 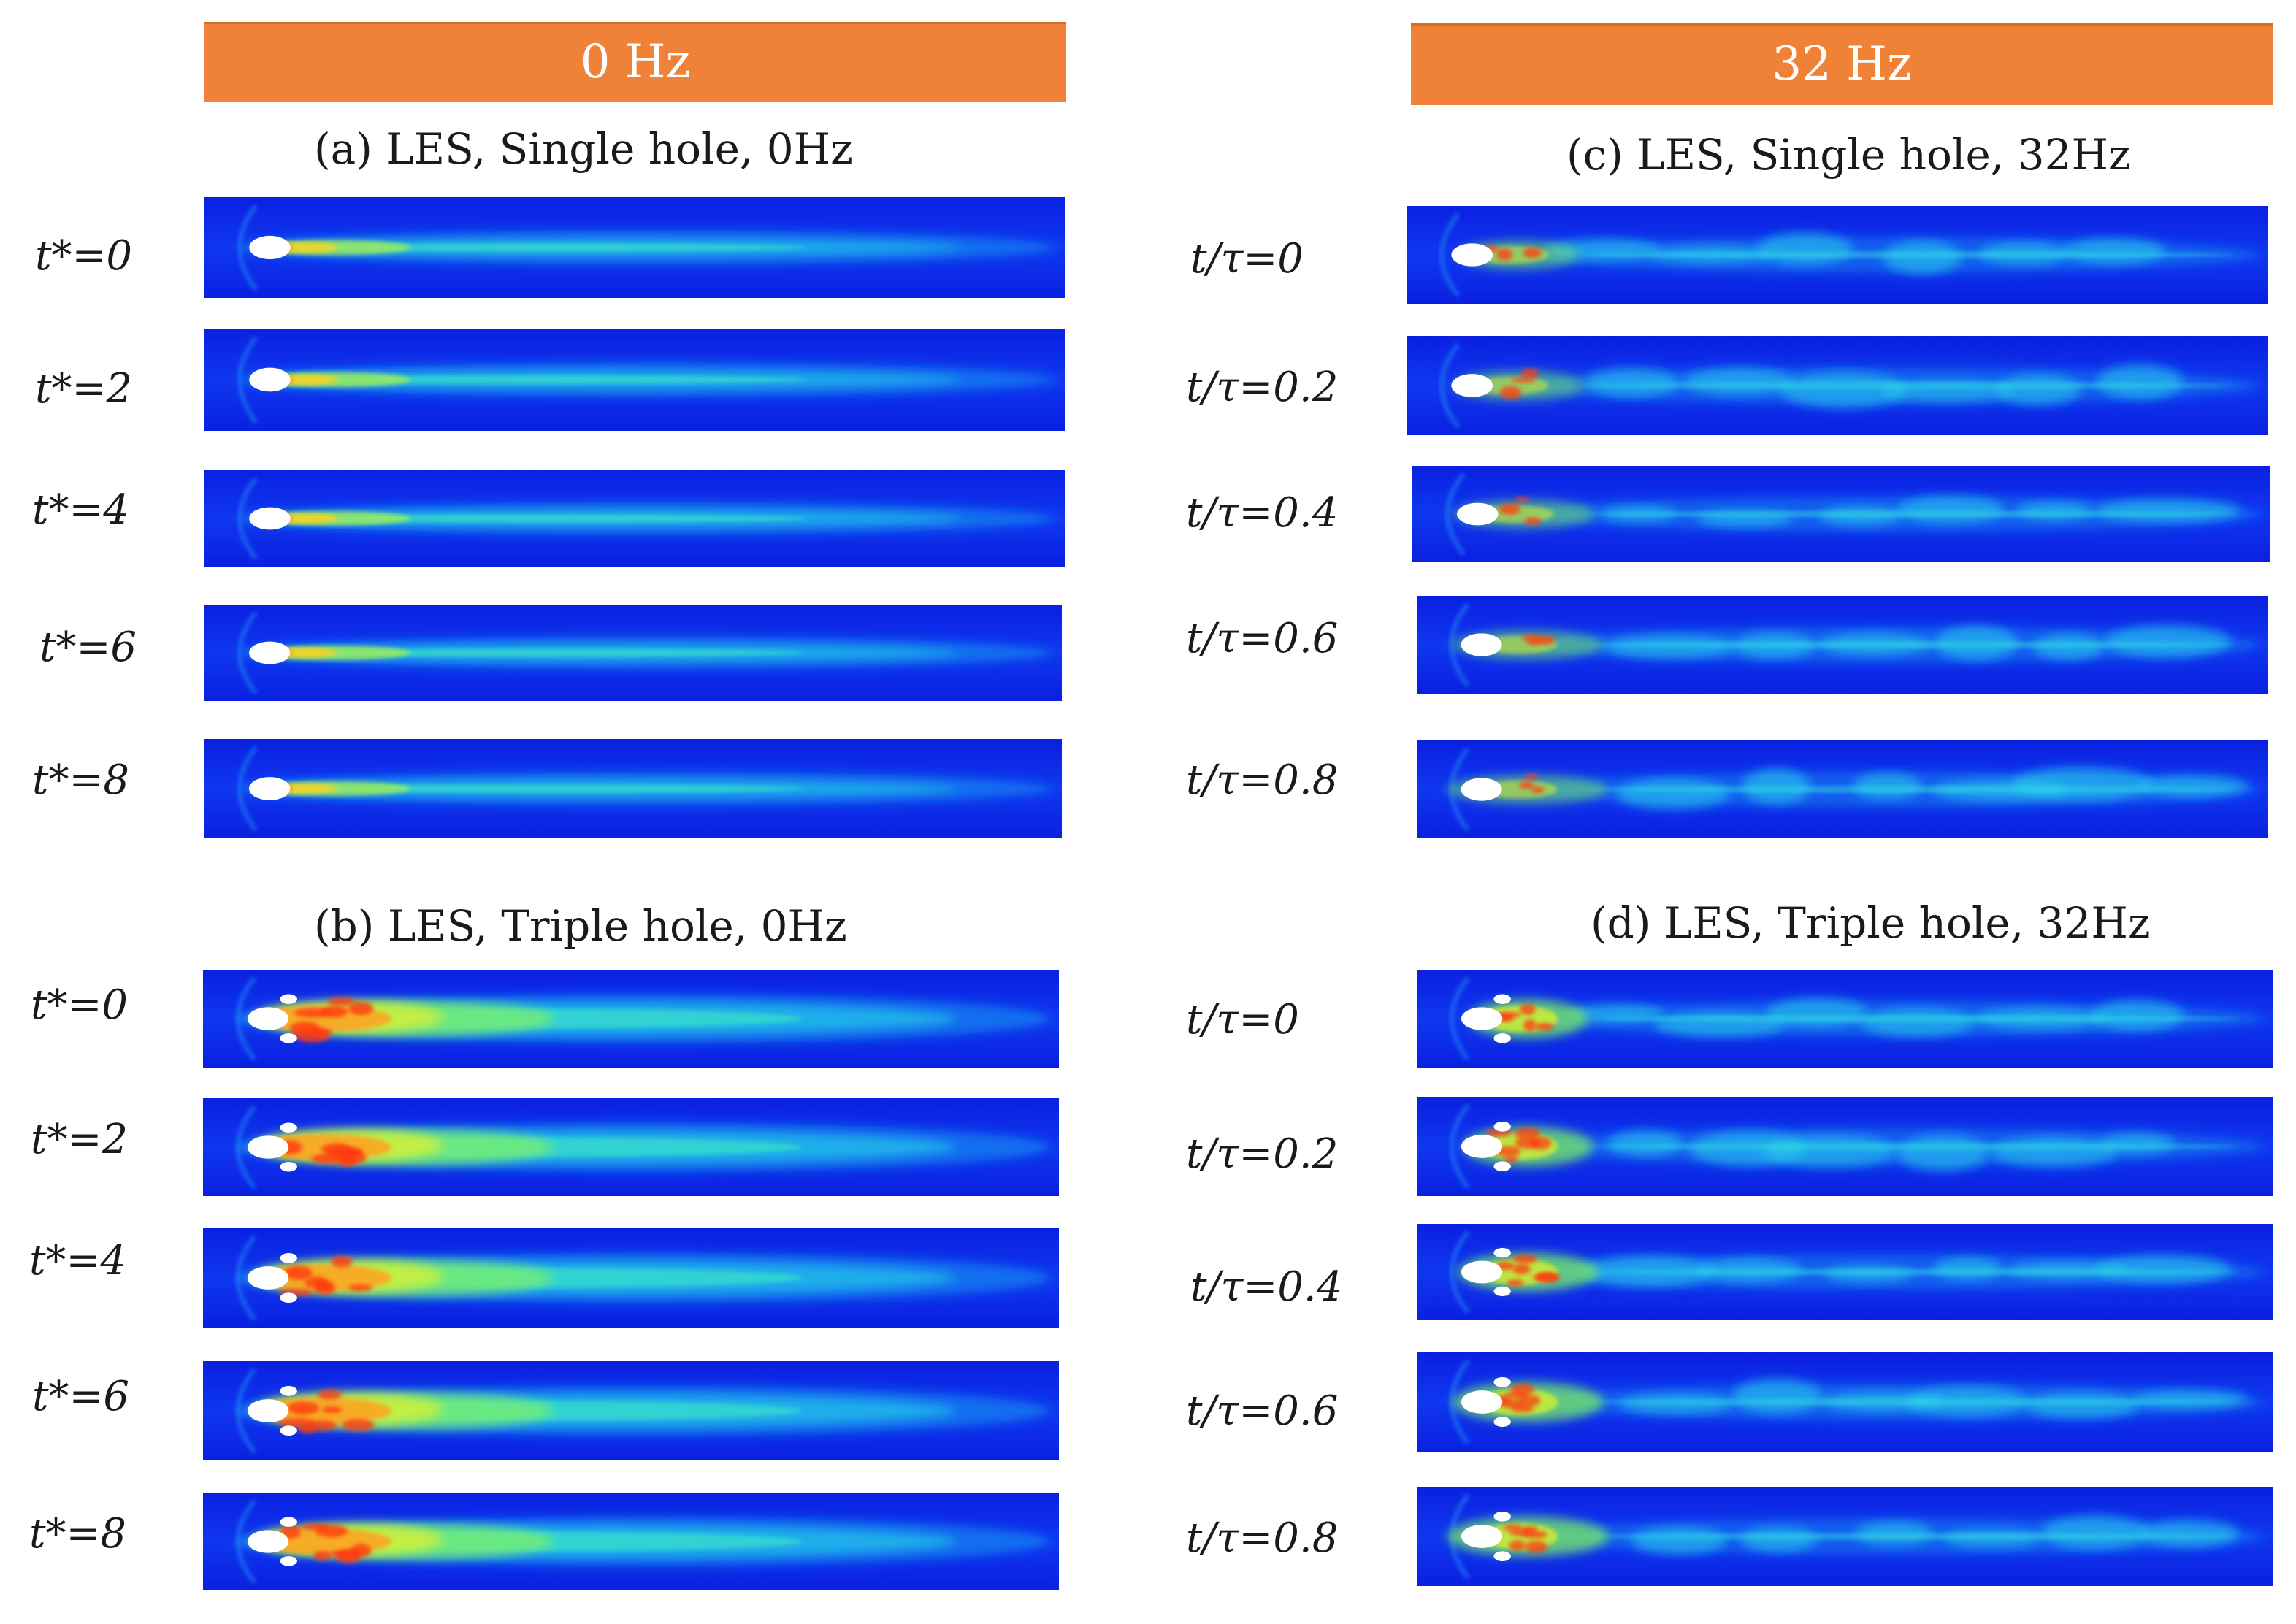 I want to click on time-label-a-4: t*=8, so click(x=81, y=780).